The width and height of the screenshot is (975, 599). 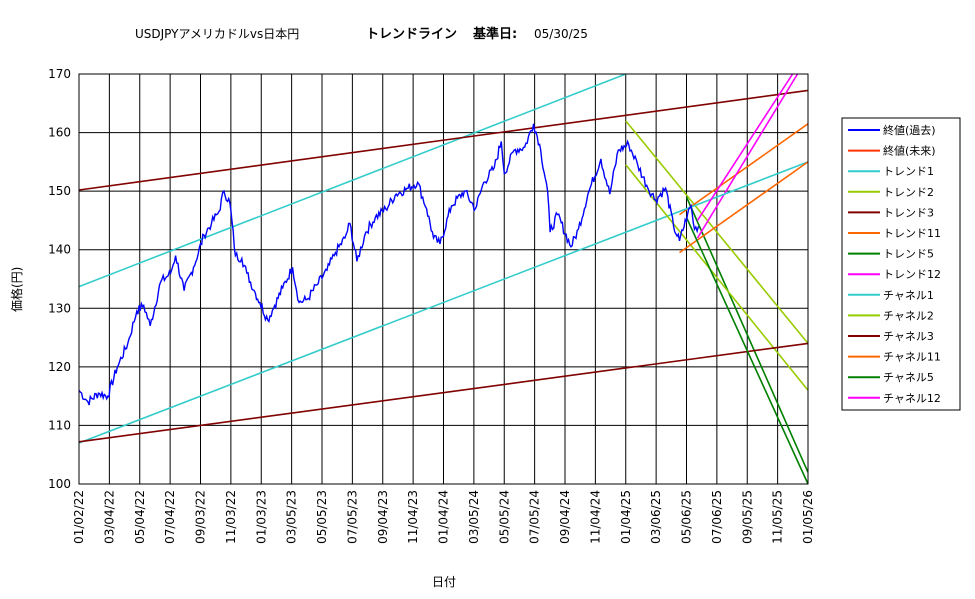 What do you see at coordinates (59, 308) in the screenshot?
I see `y-tick-label: 130` at bounding box center [59, 308].